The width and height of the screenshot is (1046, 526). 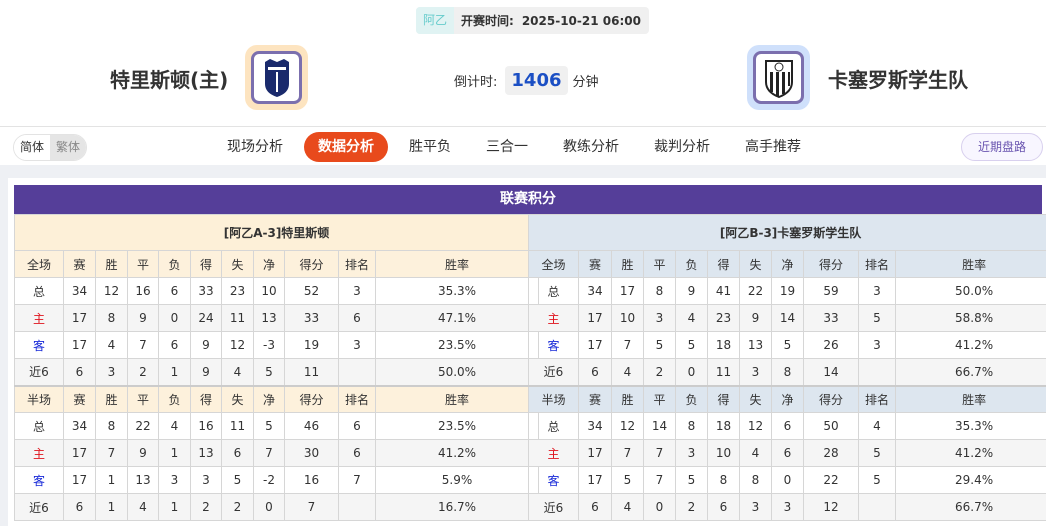 What do you see at coordinates (143, 480) in the screenshot?
I see `table-row-cell: 13` at bounding box center [143, 480].